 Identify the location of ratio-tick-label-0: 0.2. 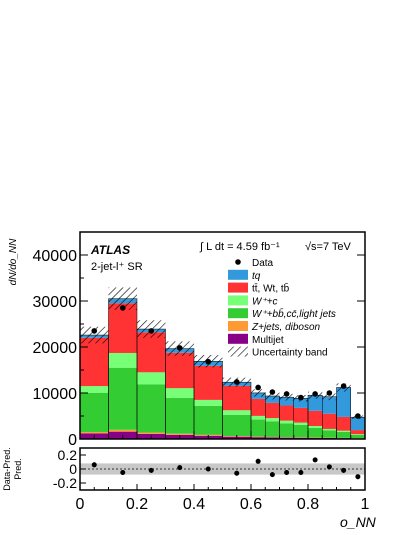
(68, 455).